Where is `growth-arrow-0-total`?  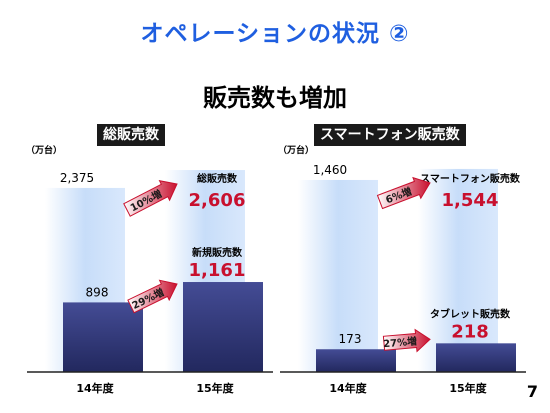 growth-arrow-0-total is located at coordinates (150, 198).